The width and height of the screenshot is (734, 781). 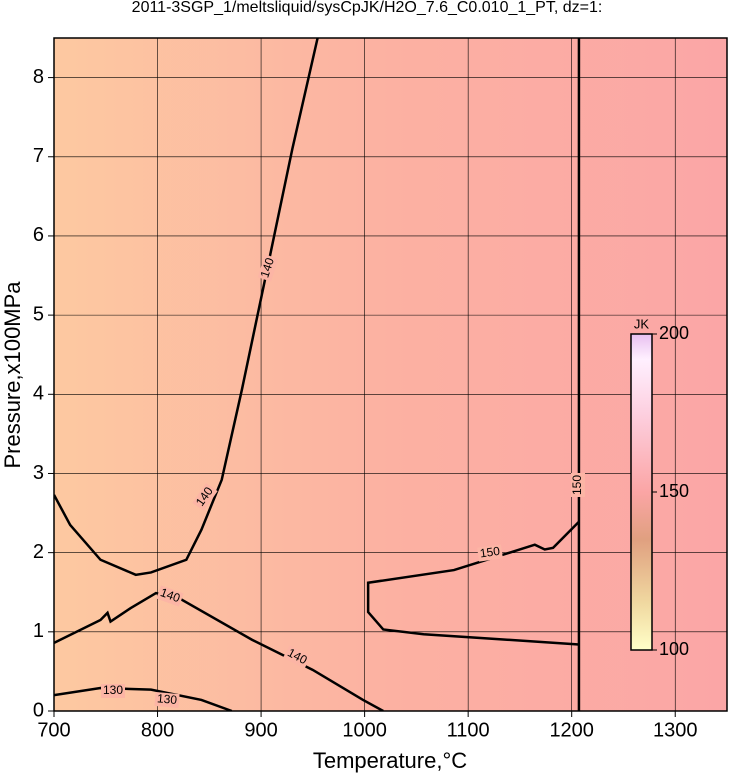 What do you see at coordinates (641, 492) in the screenshot?
I see `colorbar` at bounding box center [641, 492].